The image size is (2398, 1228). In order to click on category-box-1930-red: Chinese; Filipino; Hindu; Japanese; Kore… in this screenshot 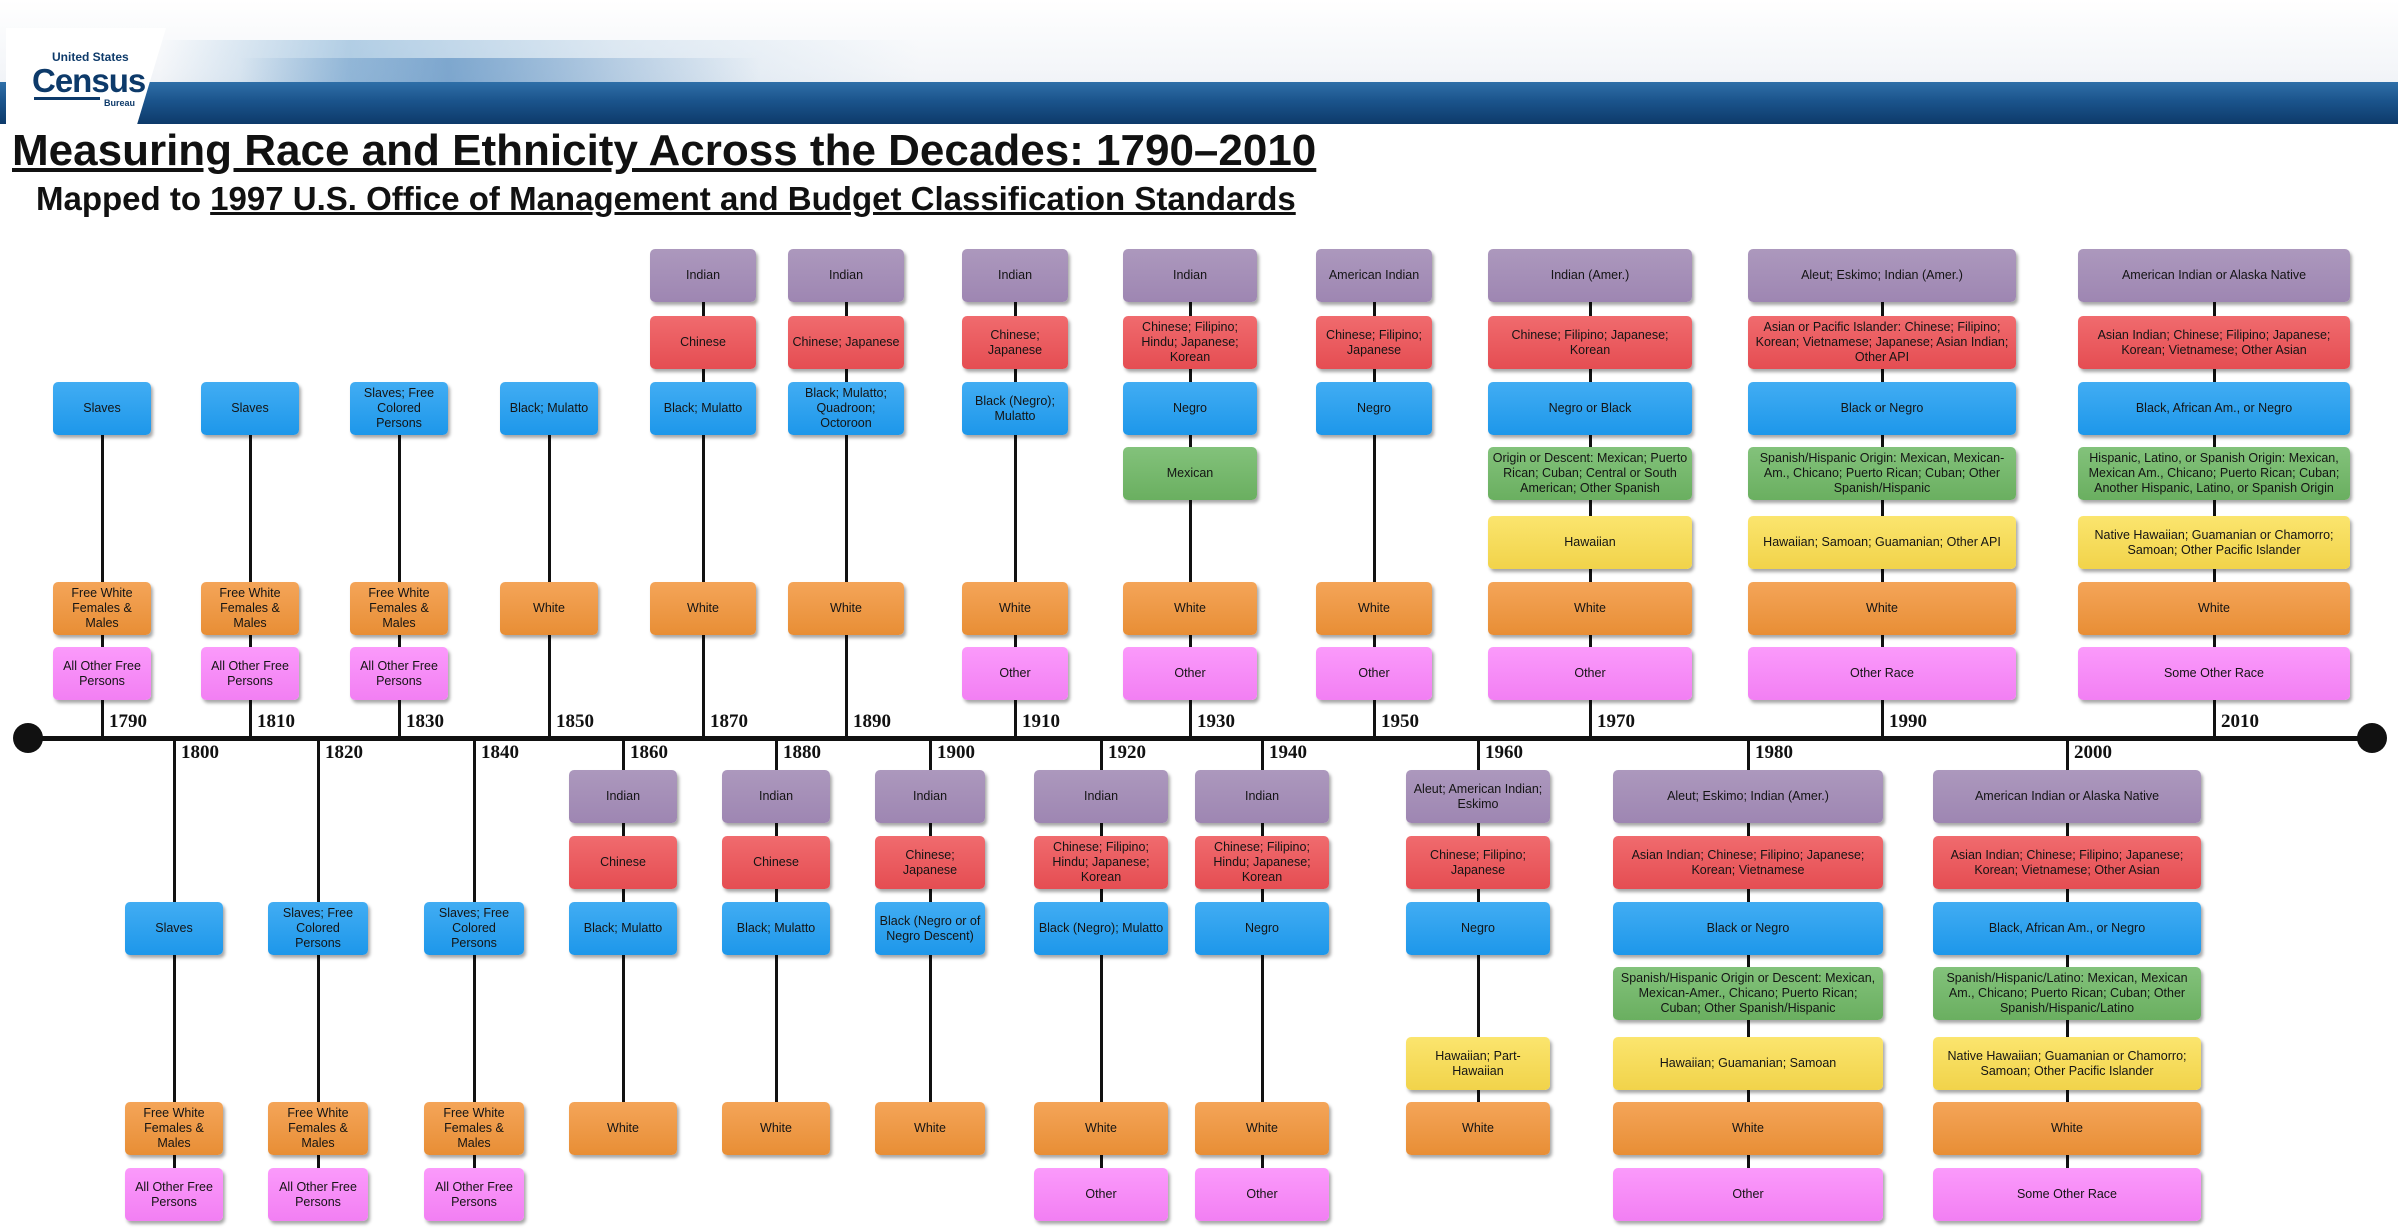, I will do `click(1190, 342)`.